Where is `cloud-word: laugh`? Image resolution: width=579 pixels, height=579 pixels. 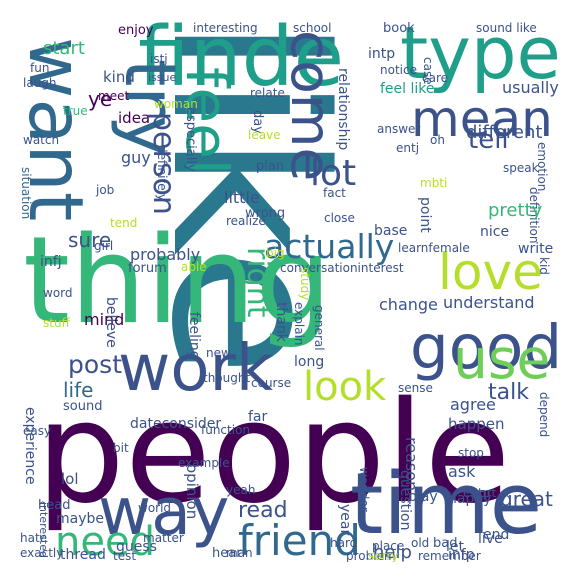 cloud-word: laugh is located at coordinates (40, 83).